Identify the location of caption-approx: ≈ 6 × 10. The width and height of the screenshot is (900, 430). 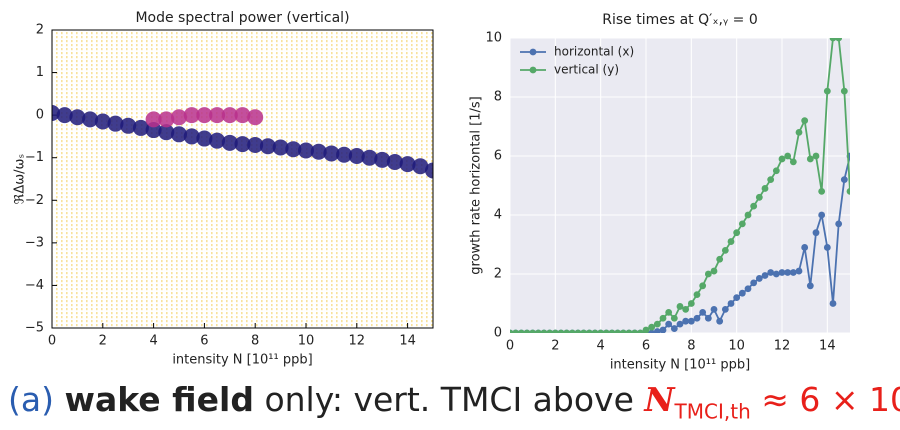
(830, 399).